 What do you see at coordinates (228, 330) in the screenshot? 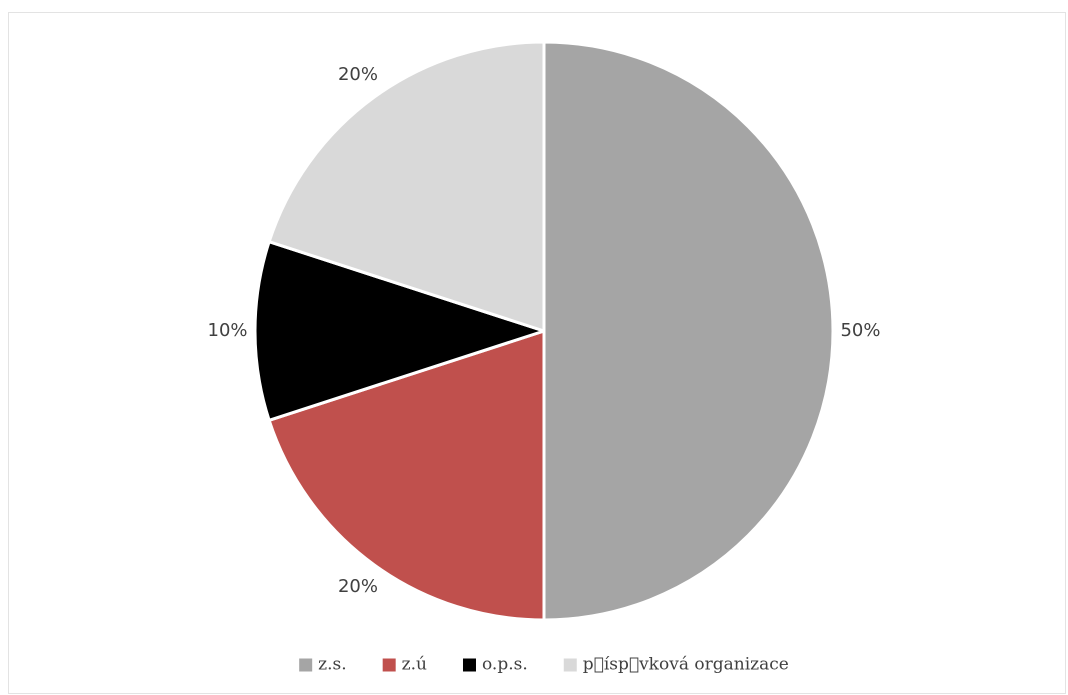
I see `data-label-3: 10%` at bounding box center [228, 330].